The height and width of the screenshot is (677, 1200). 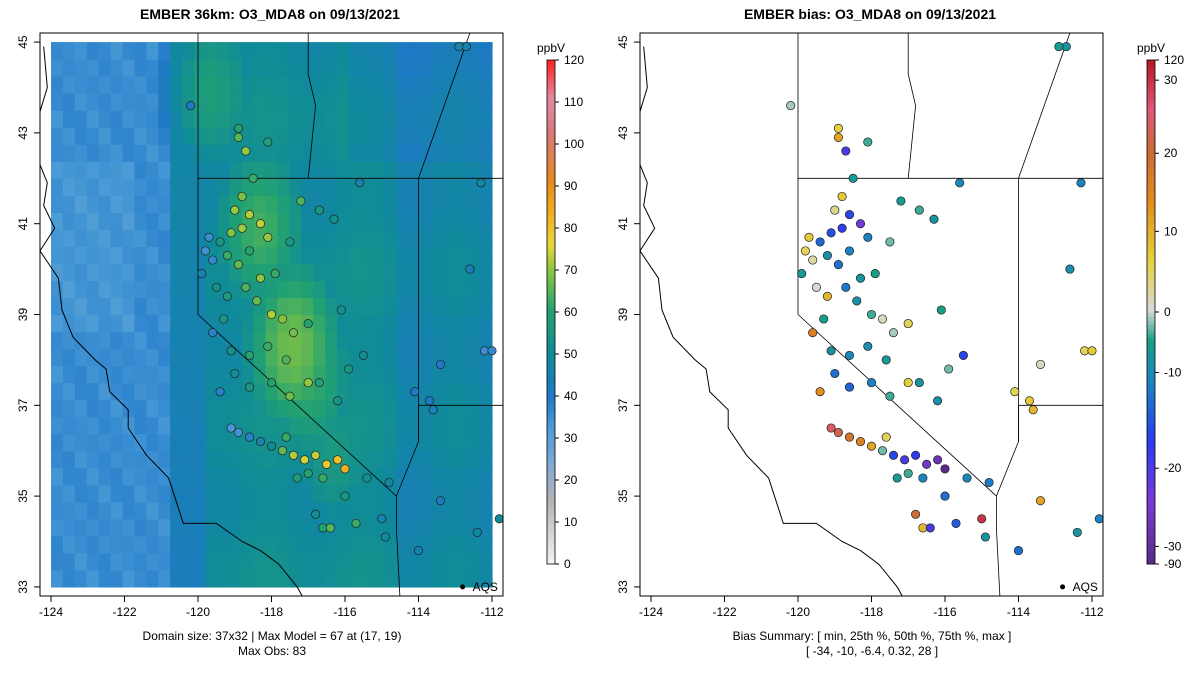 I want to click on x-tick-label: -122, so click(x=725, y=612).